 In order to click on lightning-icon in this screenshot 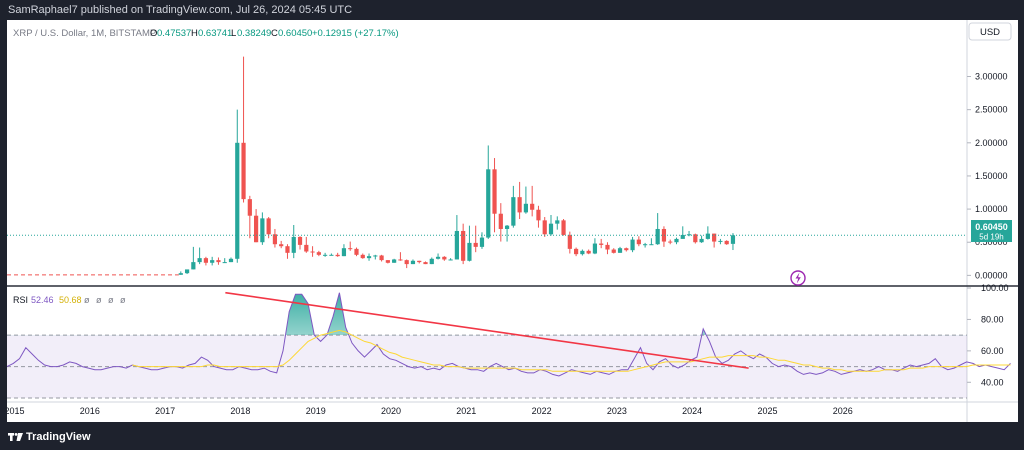, I will do `click(798, 278)`.